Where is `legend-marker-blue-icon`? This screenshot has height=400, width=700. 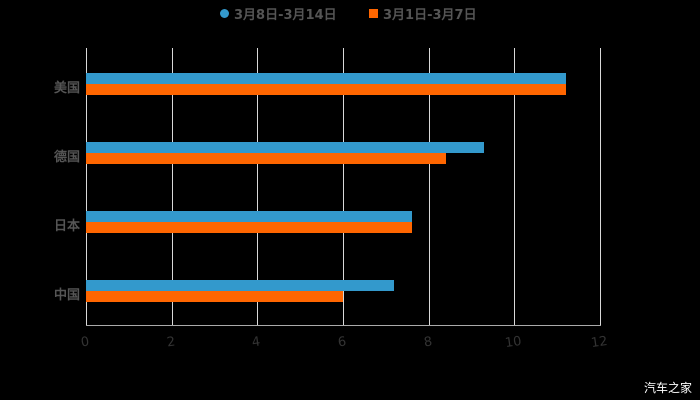 legend-marker-blue-icon is located at coordinates (224, 13).